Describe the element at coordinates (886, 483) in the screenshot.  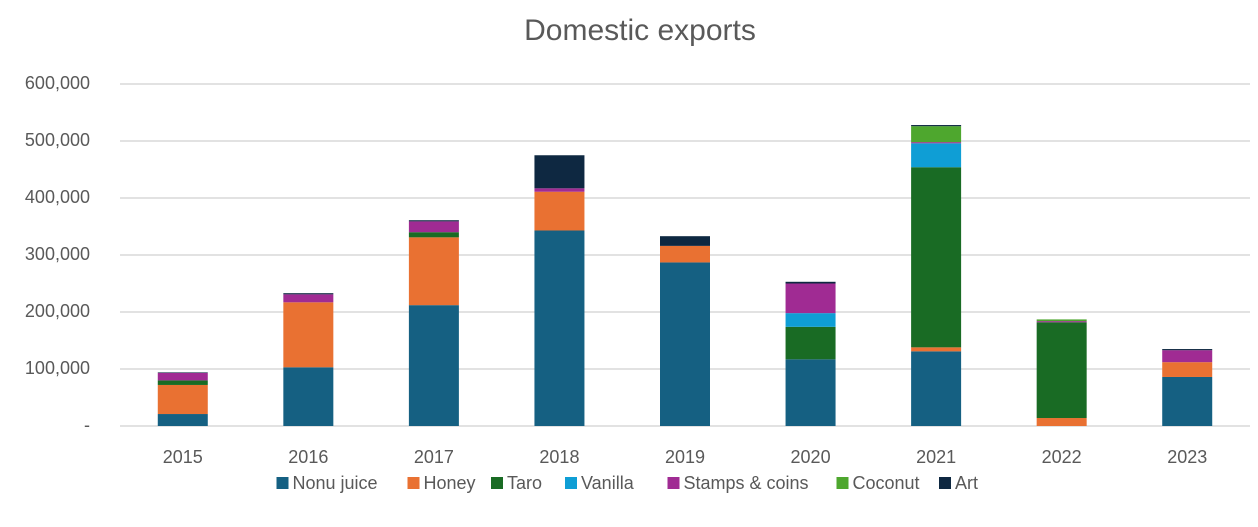
I see `legend-label: Coconut` at that location.